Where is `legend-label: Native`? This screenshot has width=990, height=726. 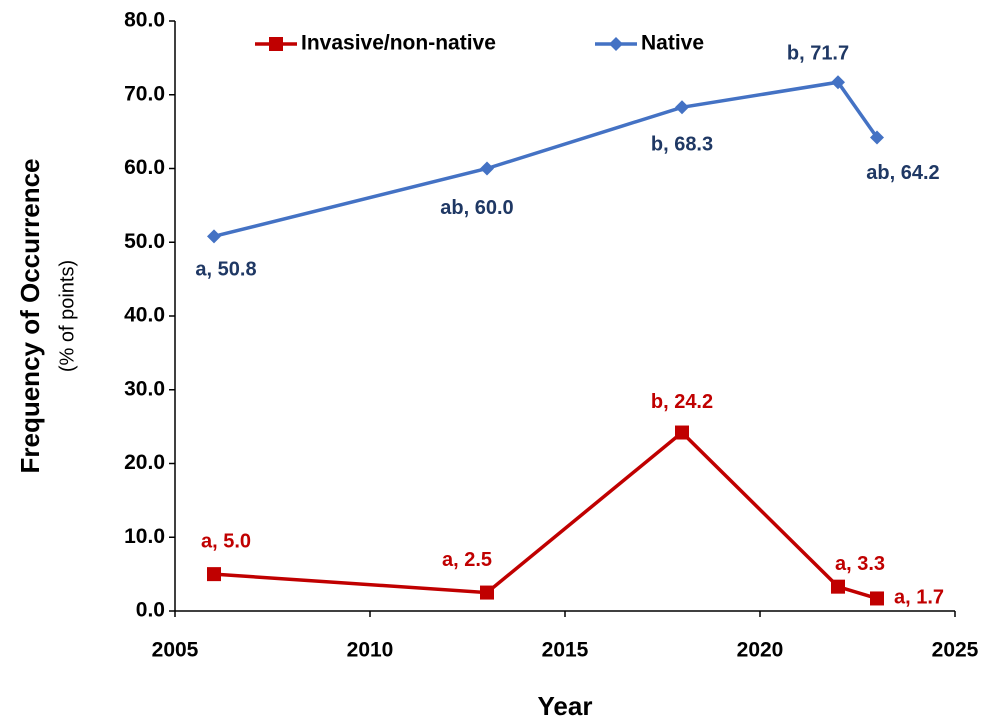
legend-label: Native is located at coordinates (672, 43).